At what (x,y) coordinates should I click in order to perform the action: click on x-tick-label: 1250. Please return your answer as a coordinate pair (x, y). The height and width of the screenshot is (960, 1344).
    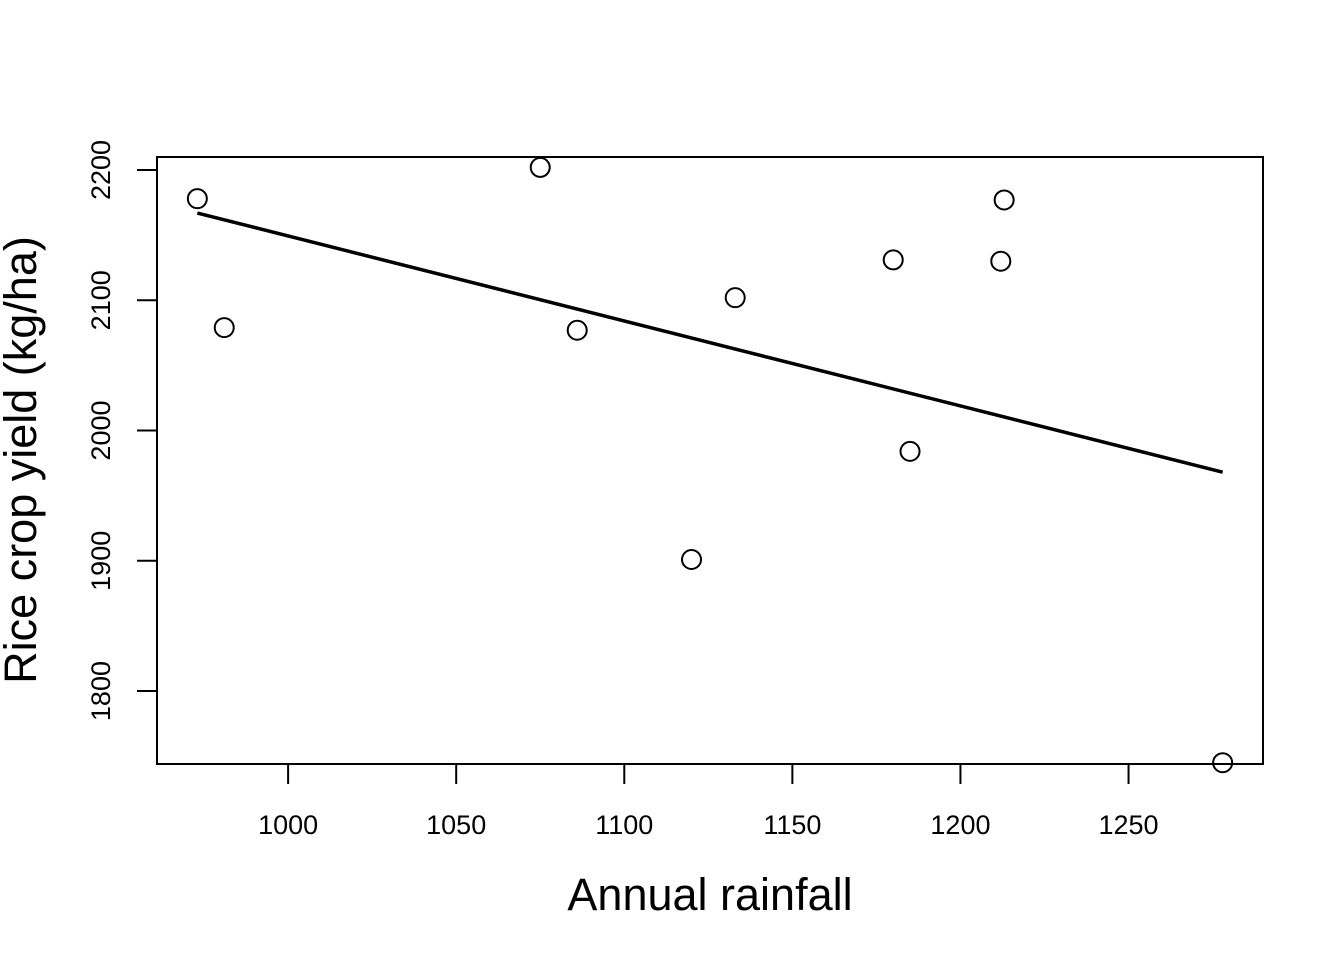
    Looking at the image, I should click on (1128, 825).